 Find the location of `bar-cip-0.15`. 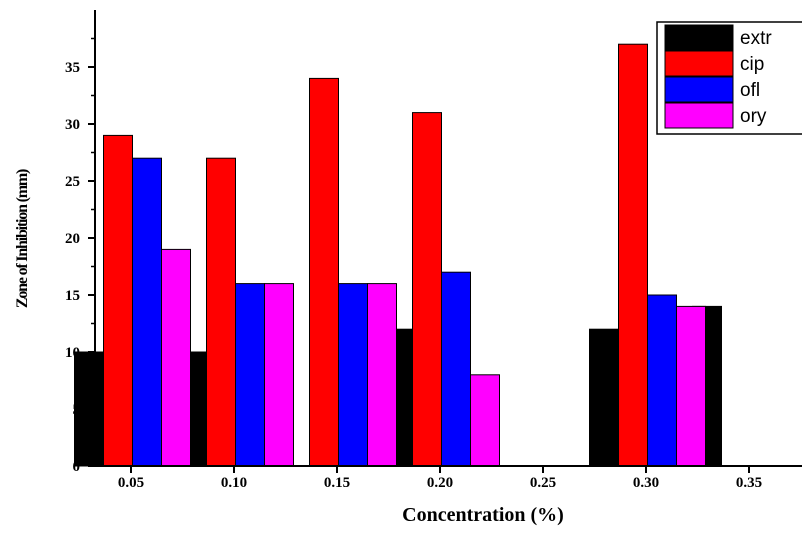

bar-cip-0.15 is located at coordinates (324, 272).